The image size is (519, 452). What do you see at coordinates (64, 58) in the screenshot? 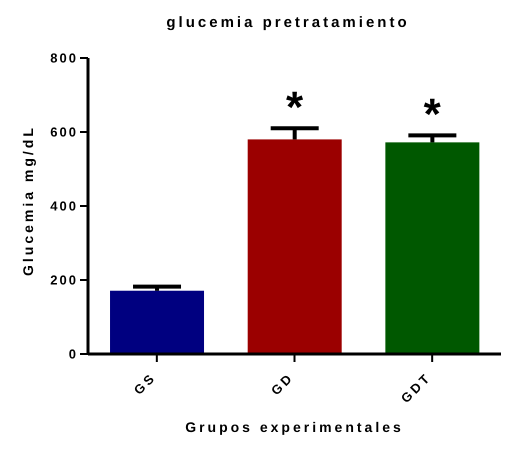
I see `y-tick-label: 800` at bounding box center [64, 58].